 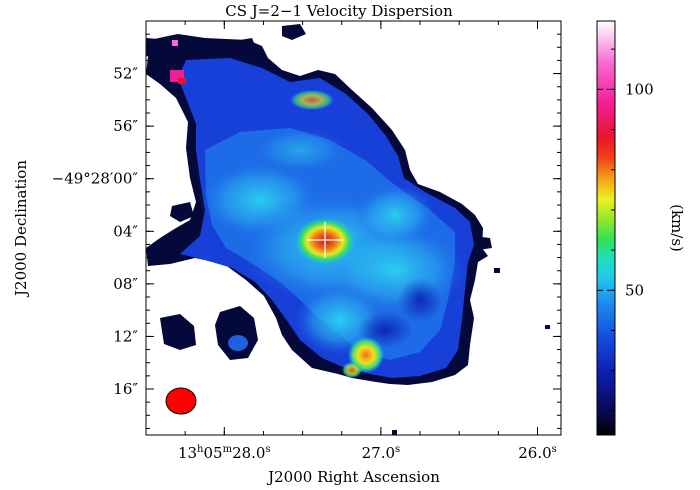 I want to click on y-tick-label: 08″, so click(x=125, y=284).